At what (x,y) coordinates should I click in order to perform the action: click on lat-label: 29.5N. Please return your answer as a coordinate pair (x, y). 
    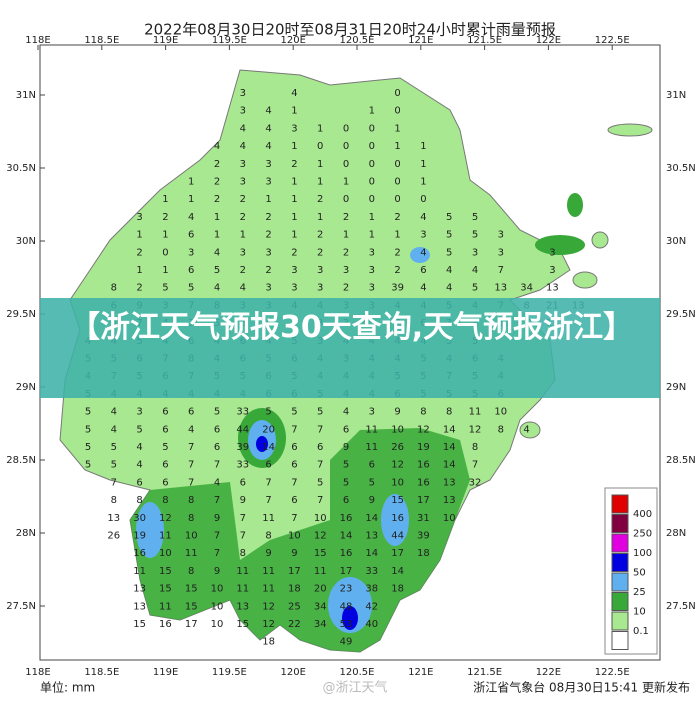
    Looking at the image, I should click on (681, 314).